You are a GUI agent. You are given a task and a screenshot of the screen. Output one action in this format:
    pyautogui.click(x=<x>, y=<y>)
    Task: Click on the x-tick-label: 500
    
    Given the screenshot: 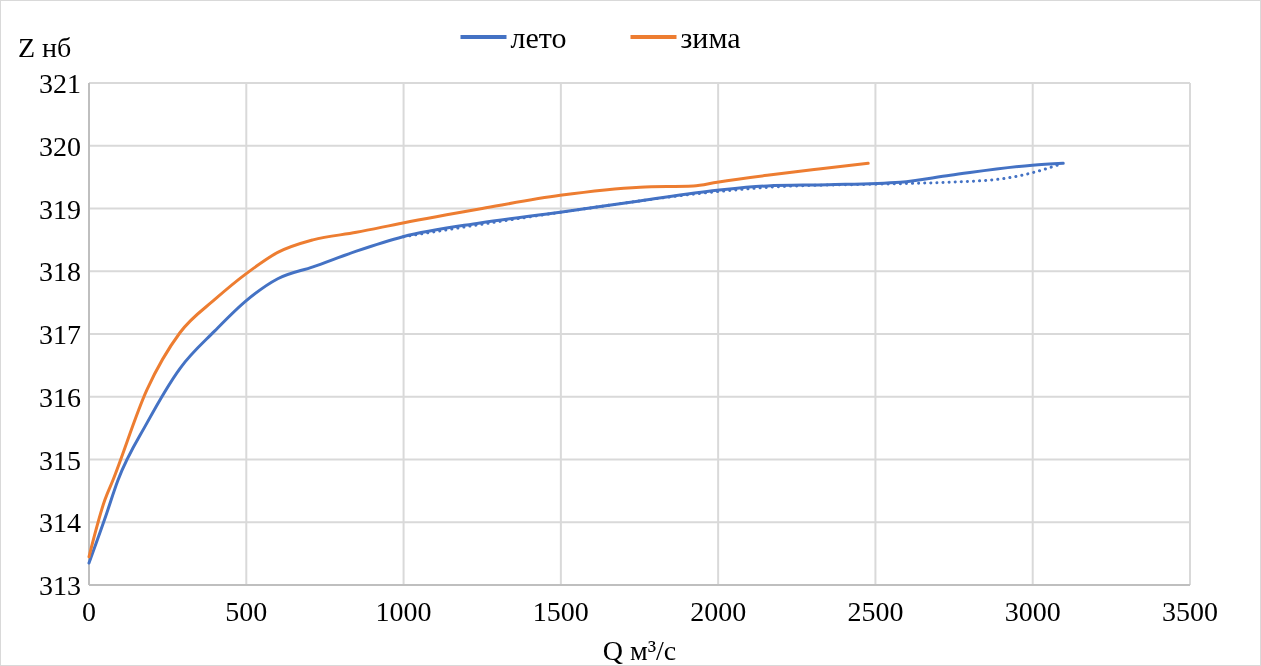 What is the action you would take?
    pyautogui.click(x=246, y=611)
    